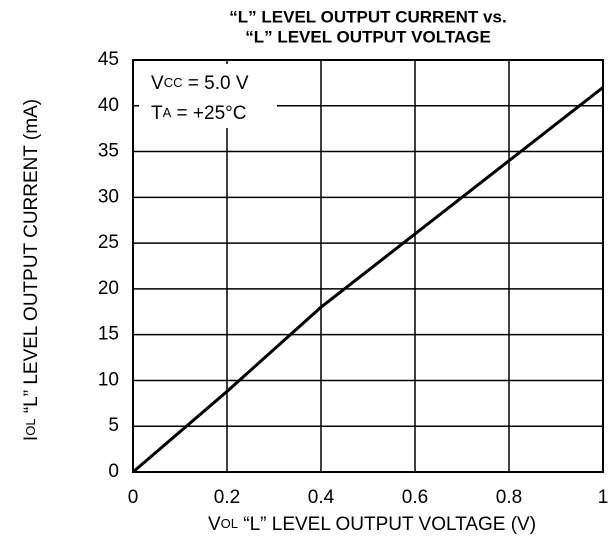  I want to click on y-tick-label: 10, so click(108, 379).